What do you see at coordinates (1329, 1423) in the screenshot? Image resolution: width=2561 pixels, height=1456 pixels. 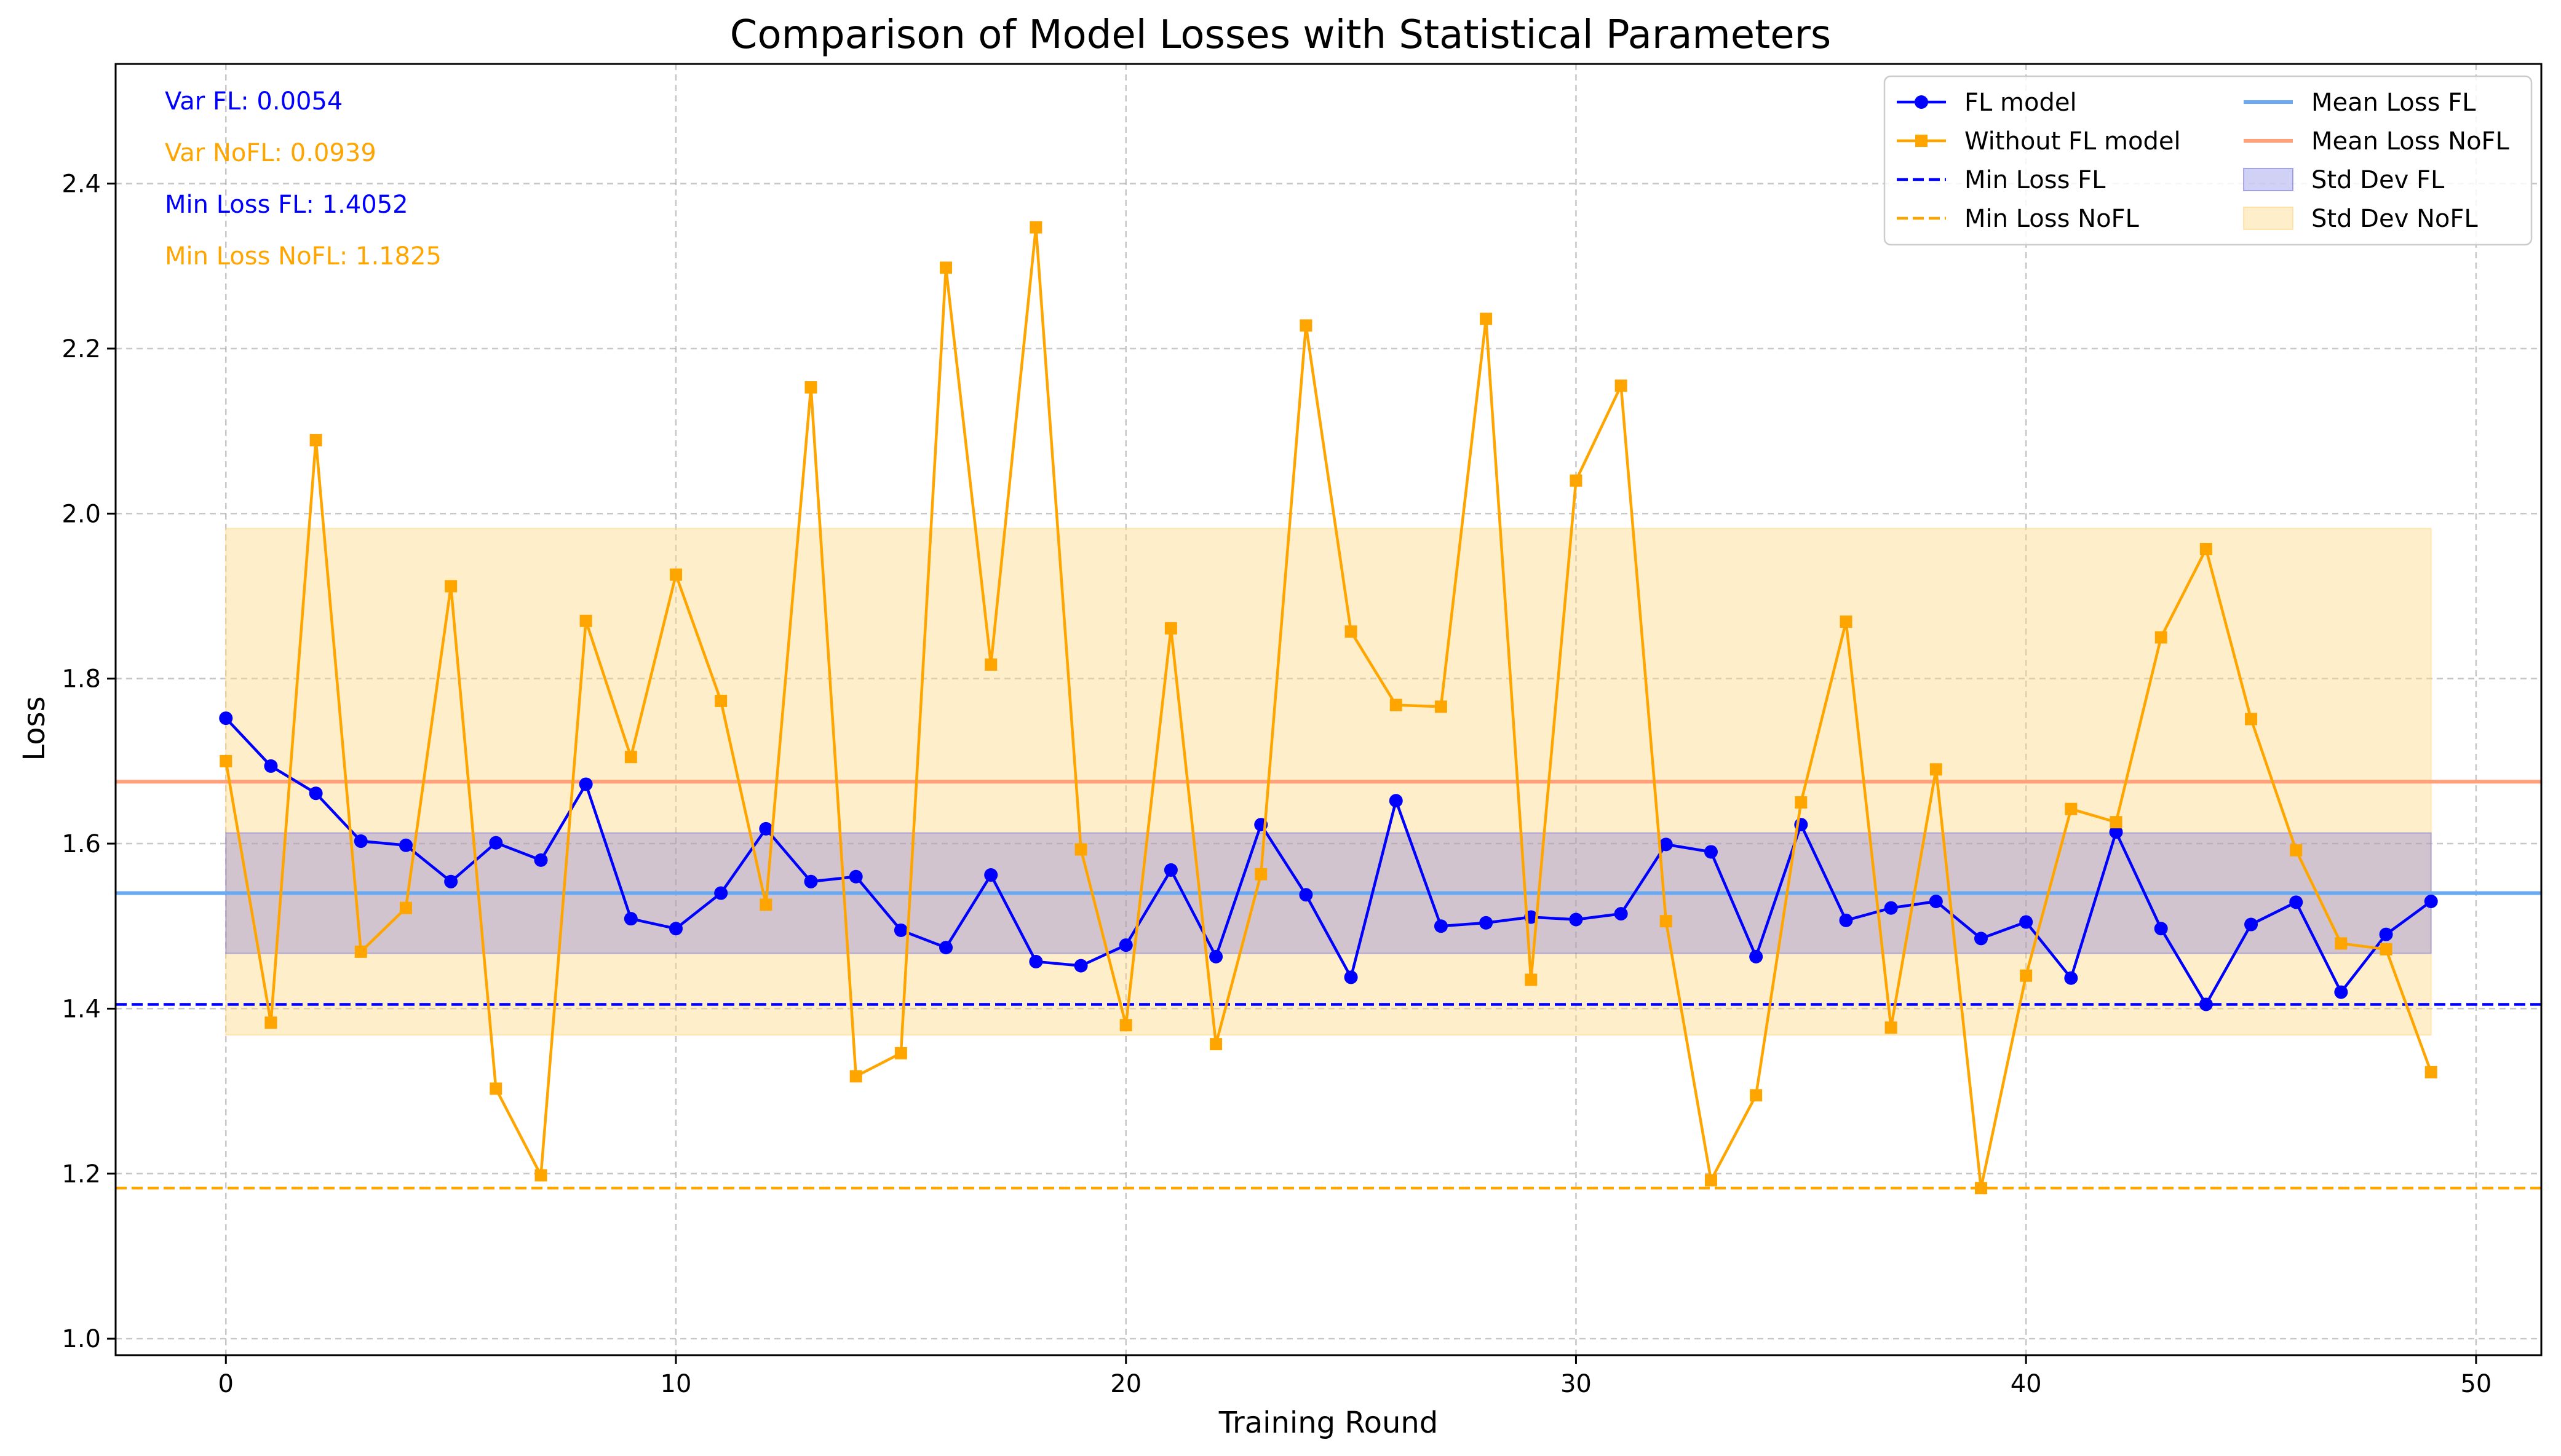 I see `x-axis-label: Training Round` at bounding box center [1329, 1423].